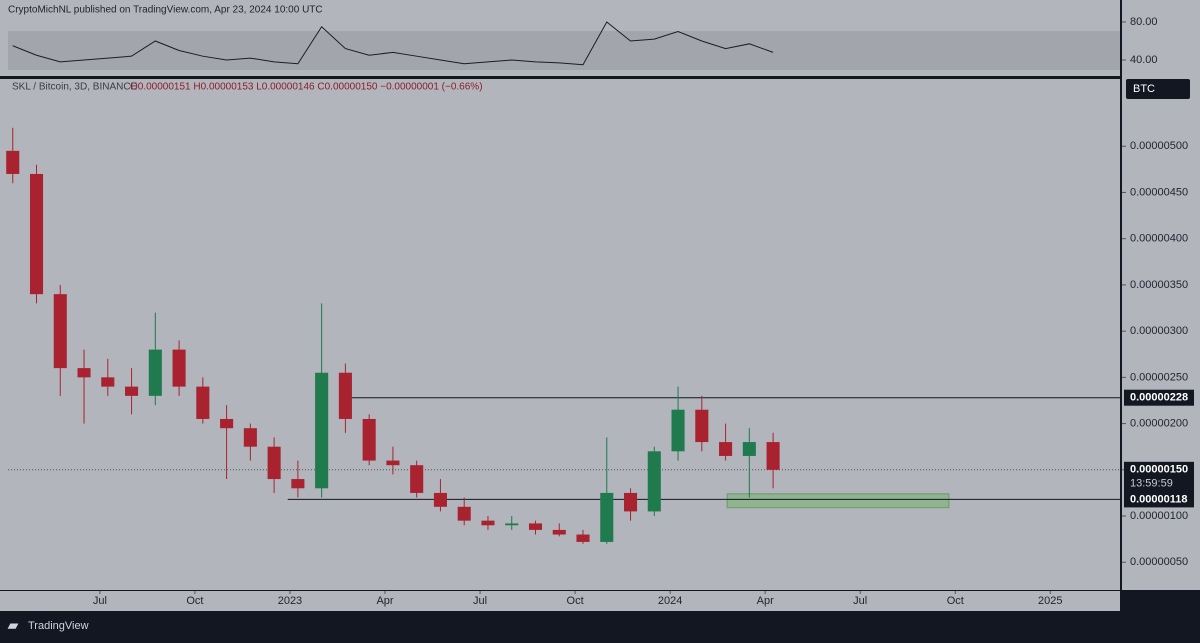  I want to click on last-price-label: 0.00000150, so click(1159, 470).